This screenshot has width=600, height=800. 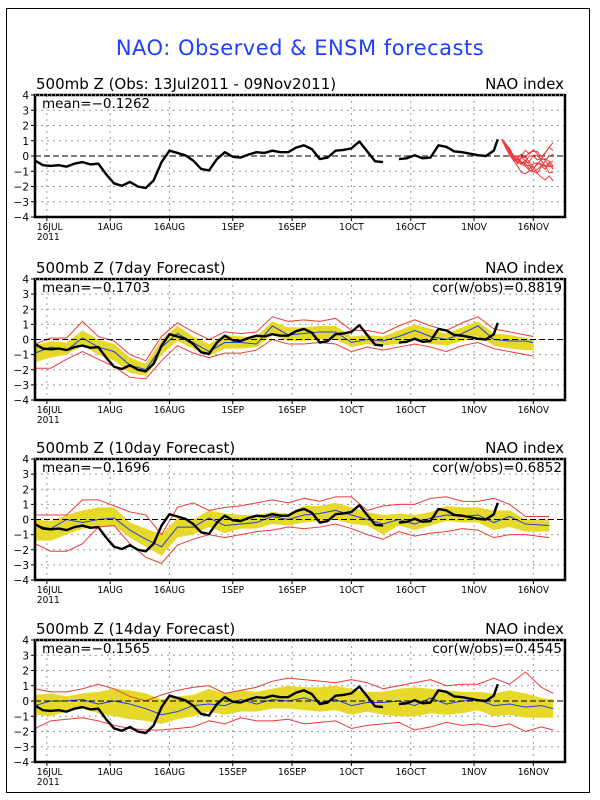 What do you see at coordinates (135, 448) in the screenshot?
I see `panel-title: 500mb Z (10day Forecast)` at bounding box center [135, 448].